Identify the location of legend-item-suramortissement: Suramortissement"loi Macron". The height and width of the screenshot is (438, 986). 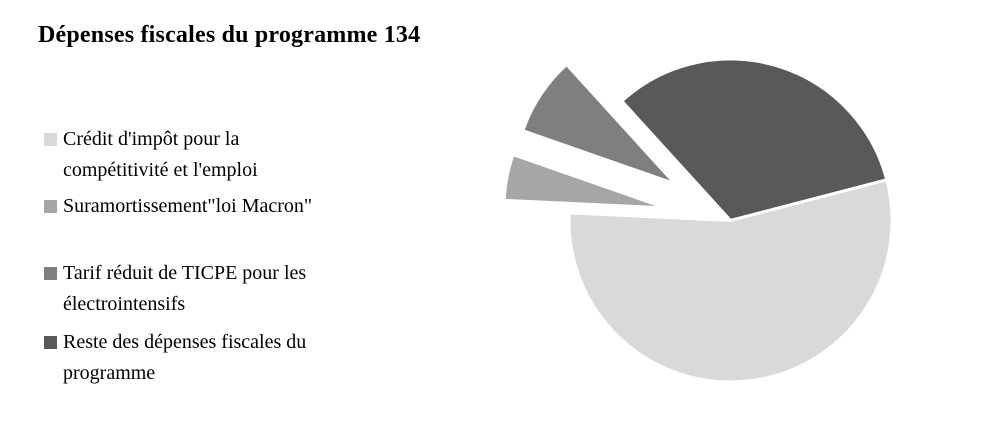
(219, 206).